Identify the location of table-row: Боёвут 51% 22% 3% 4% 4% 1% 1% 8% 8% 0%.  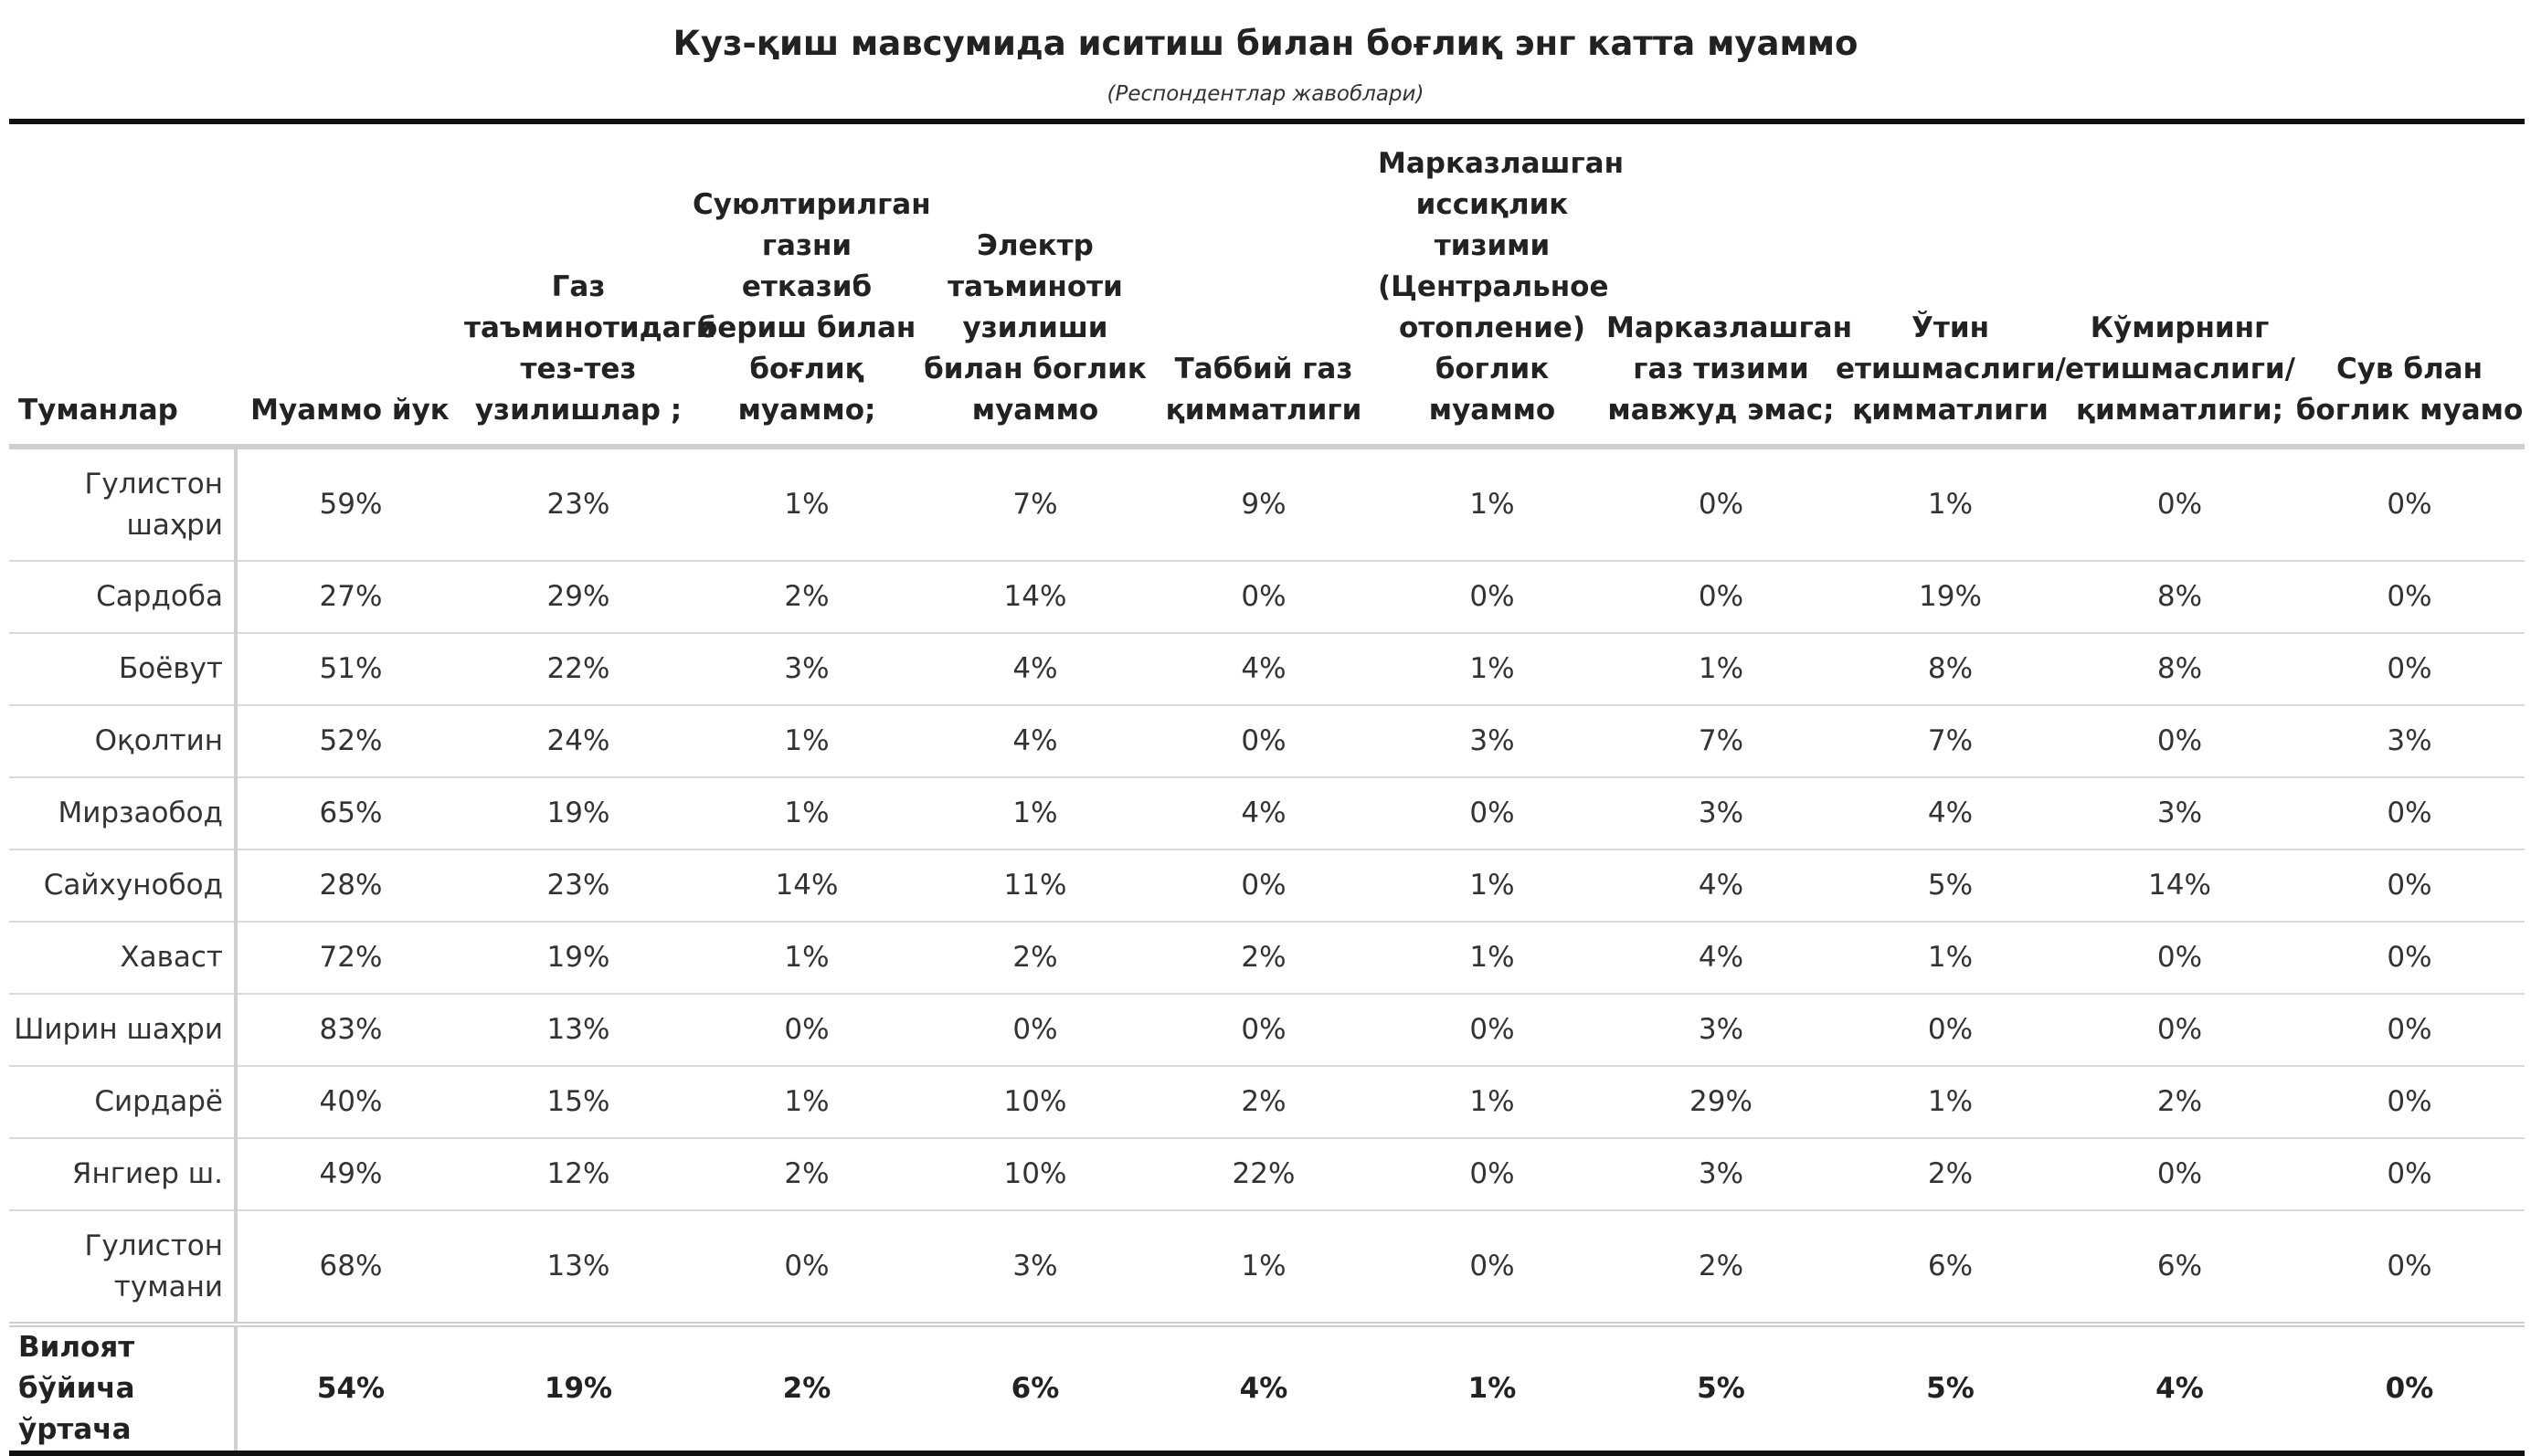
(1267, 670).